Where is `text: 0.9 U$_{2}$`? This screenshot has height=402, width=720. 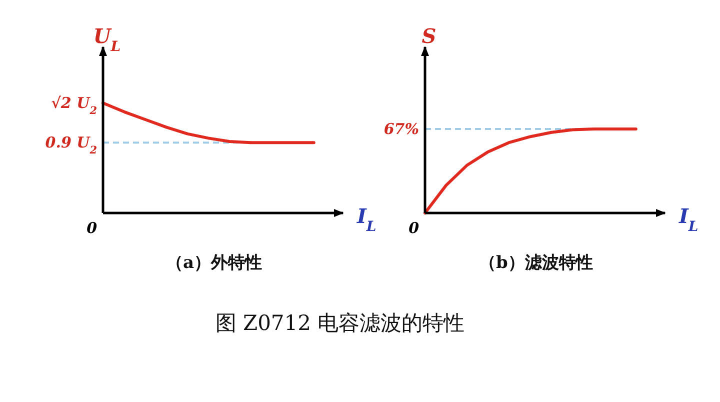 text: 0.9 U$_{2}$ is located at coordinates (71, 145).